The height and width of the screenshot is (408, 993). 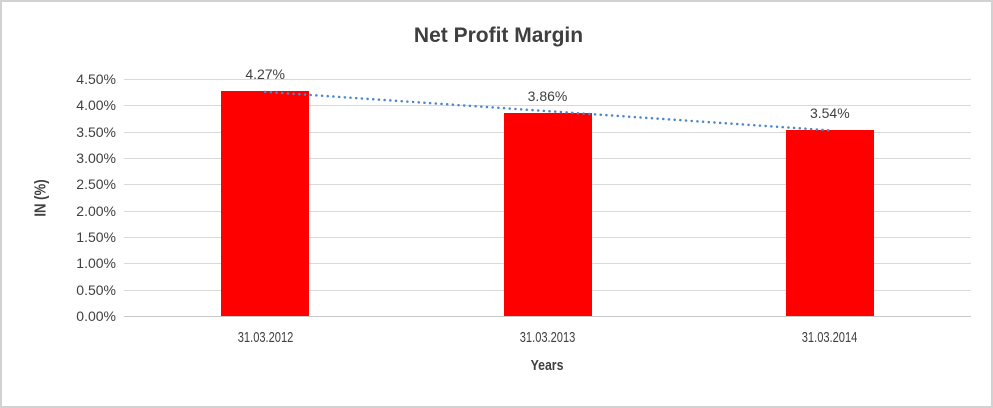 I want to click on y-tick-label: 0.00%, so click(x=96, y=316).